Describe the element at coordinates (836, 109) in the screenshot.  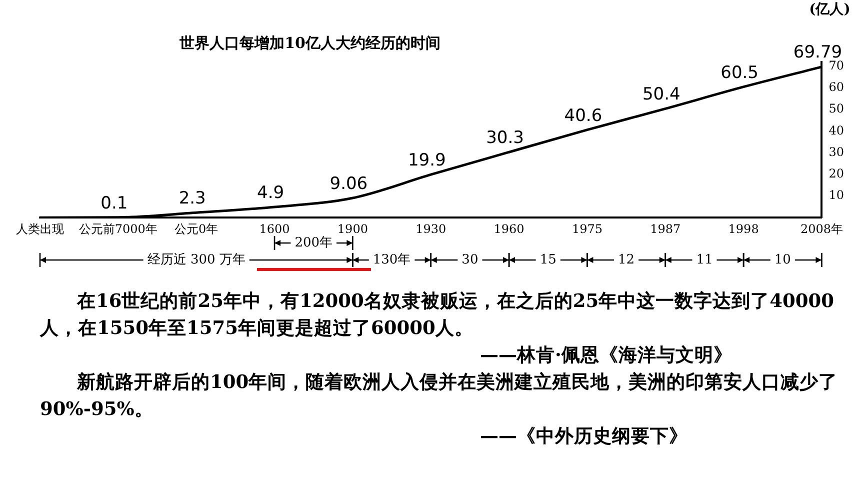
I see `y2-tick-label: 50` at that location.